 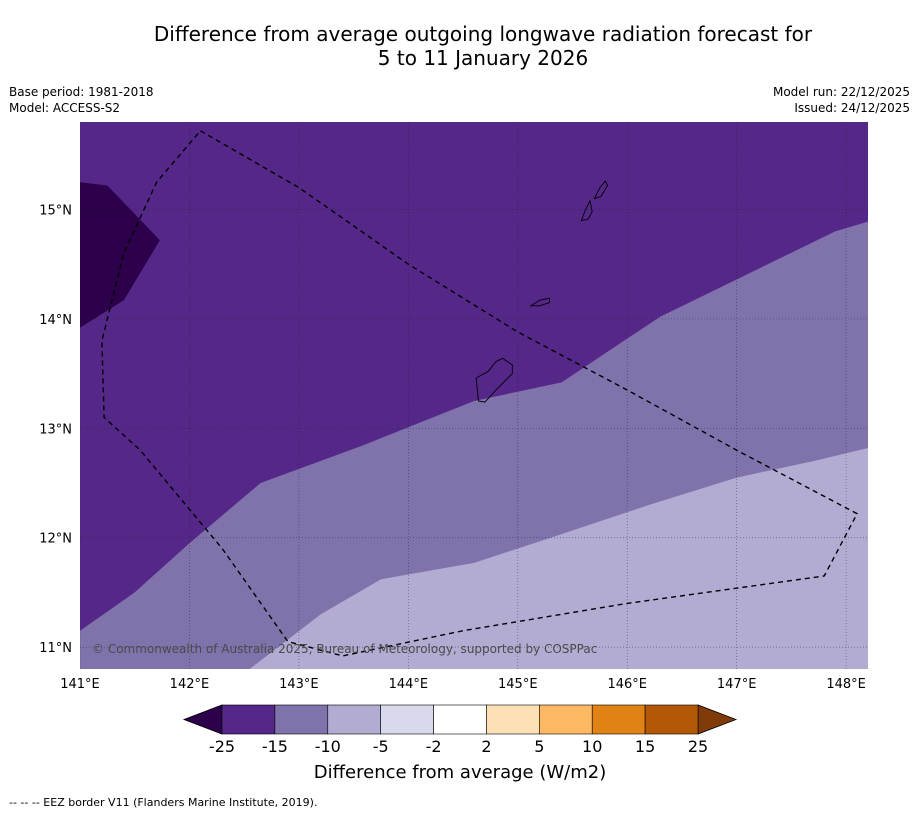 I want to click on x-tick-label: 148°E, so click(x=846, y=684).